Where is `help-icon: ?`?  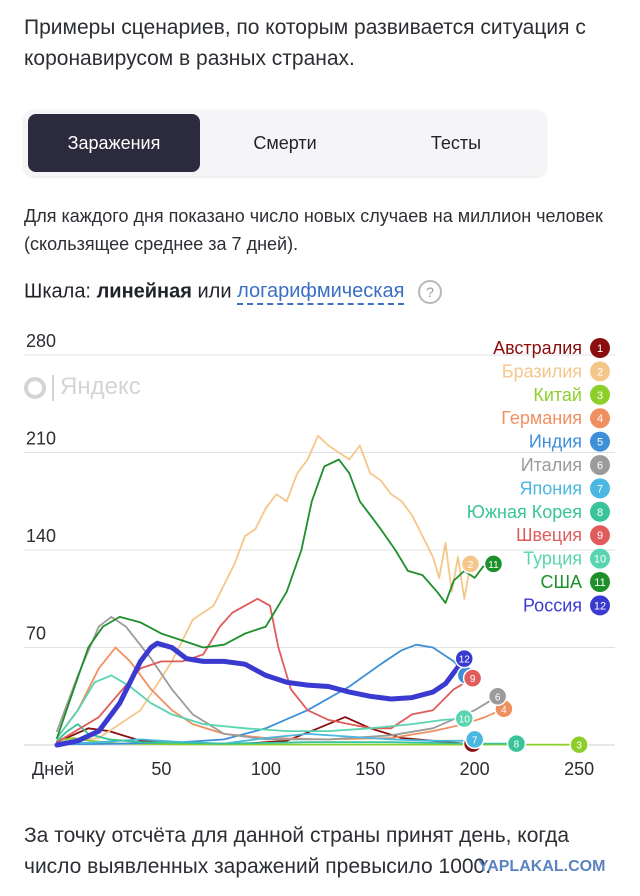
help-icon: ? is located at coordinates (430, 292).